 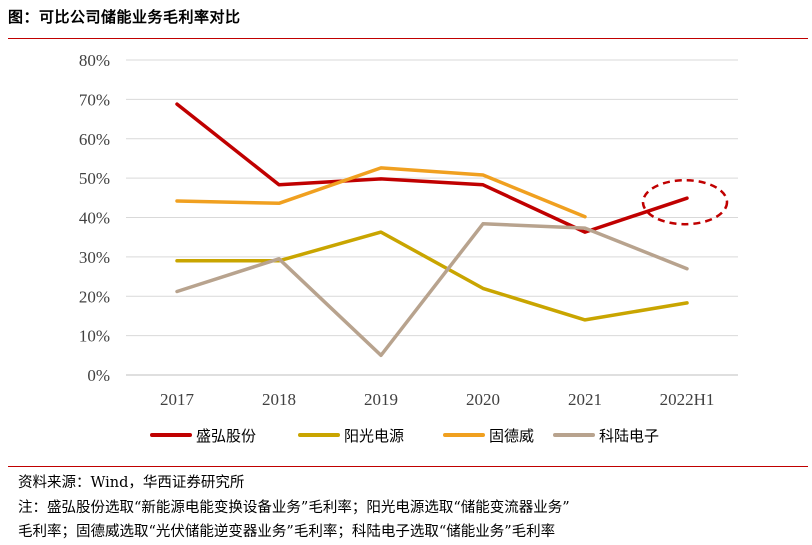 I want to click on y-tick-label: 20%, so click(x=94, y=296).